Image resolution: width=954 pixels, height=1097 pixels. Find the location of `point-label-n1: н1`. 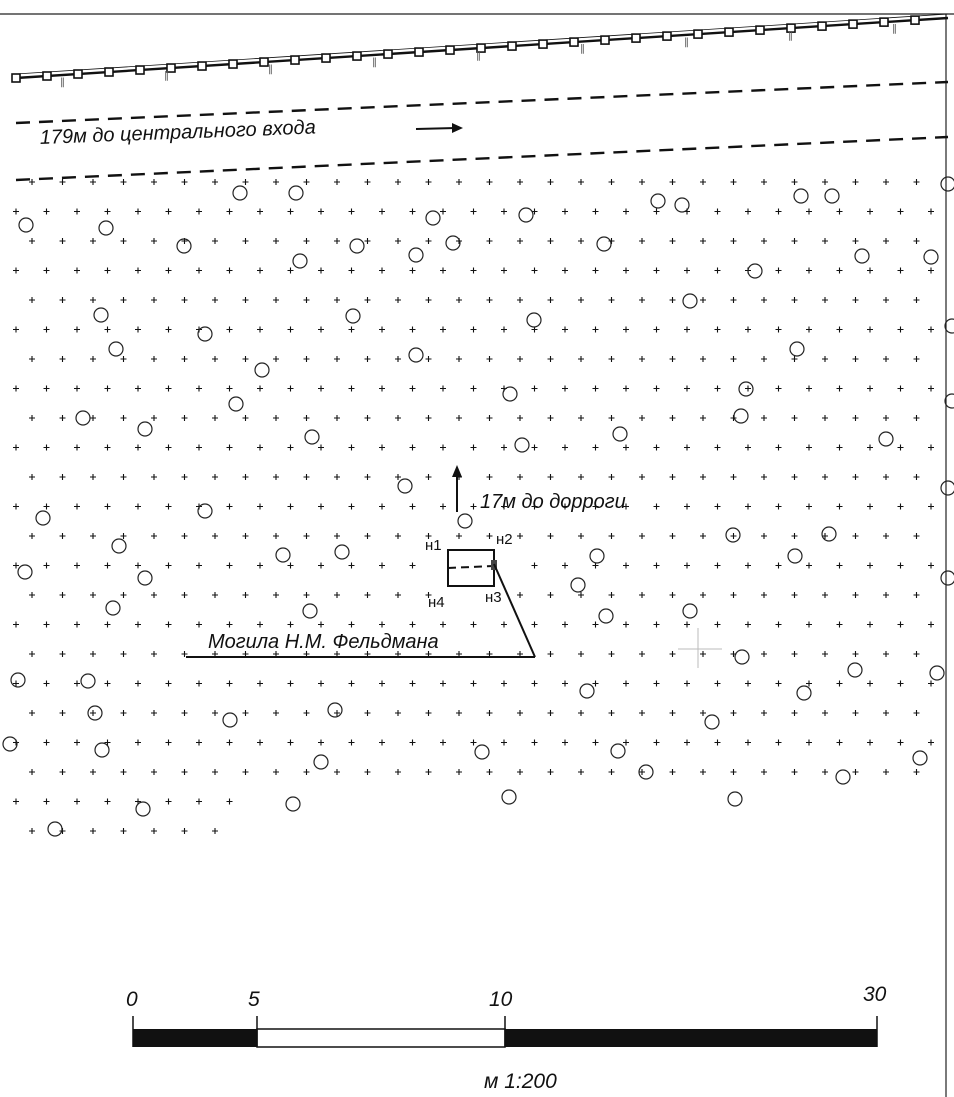

point-label-n1: н1 is located at coordinates (433, 545).